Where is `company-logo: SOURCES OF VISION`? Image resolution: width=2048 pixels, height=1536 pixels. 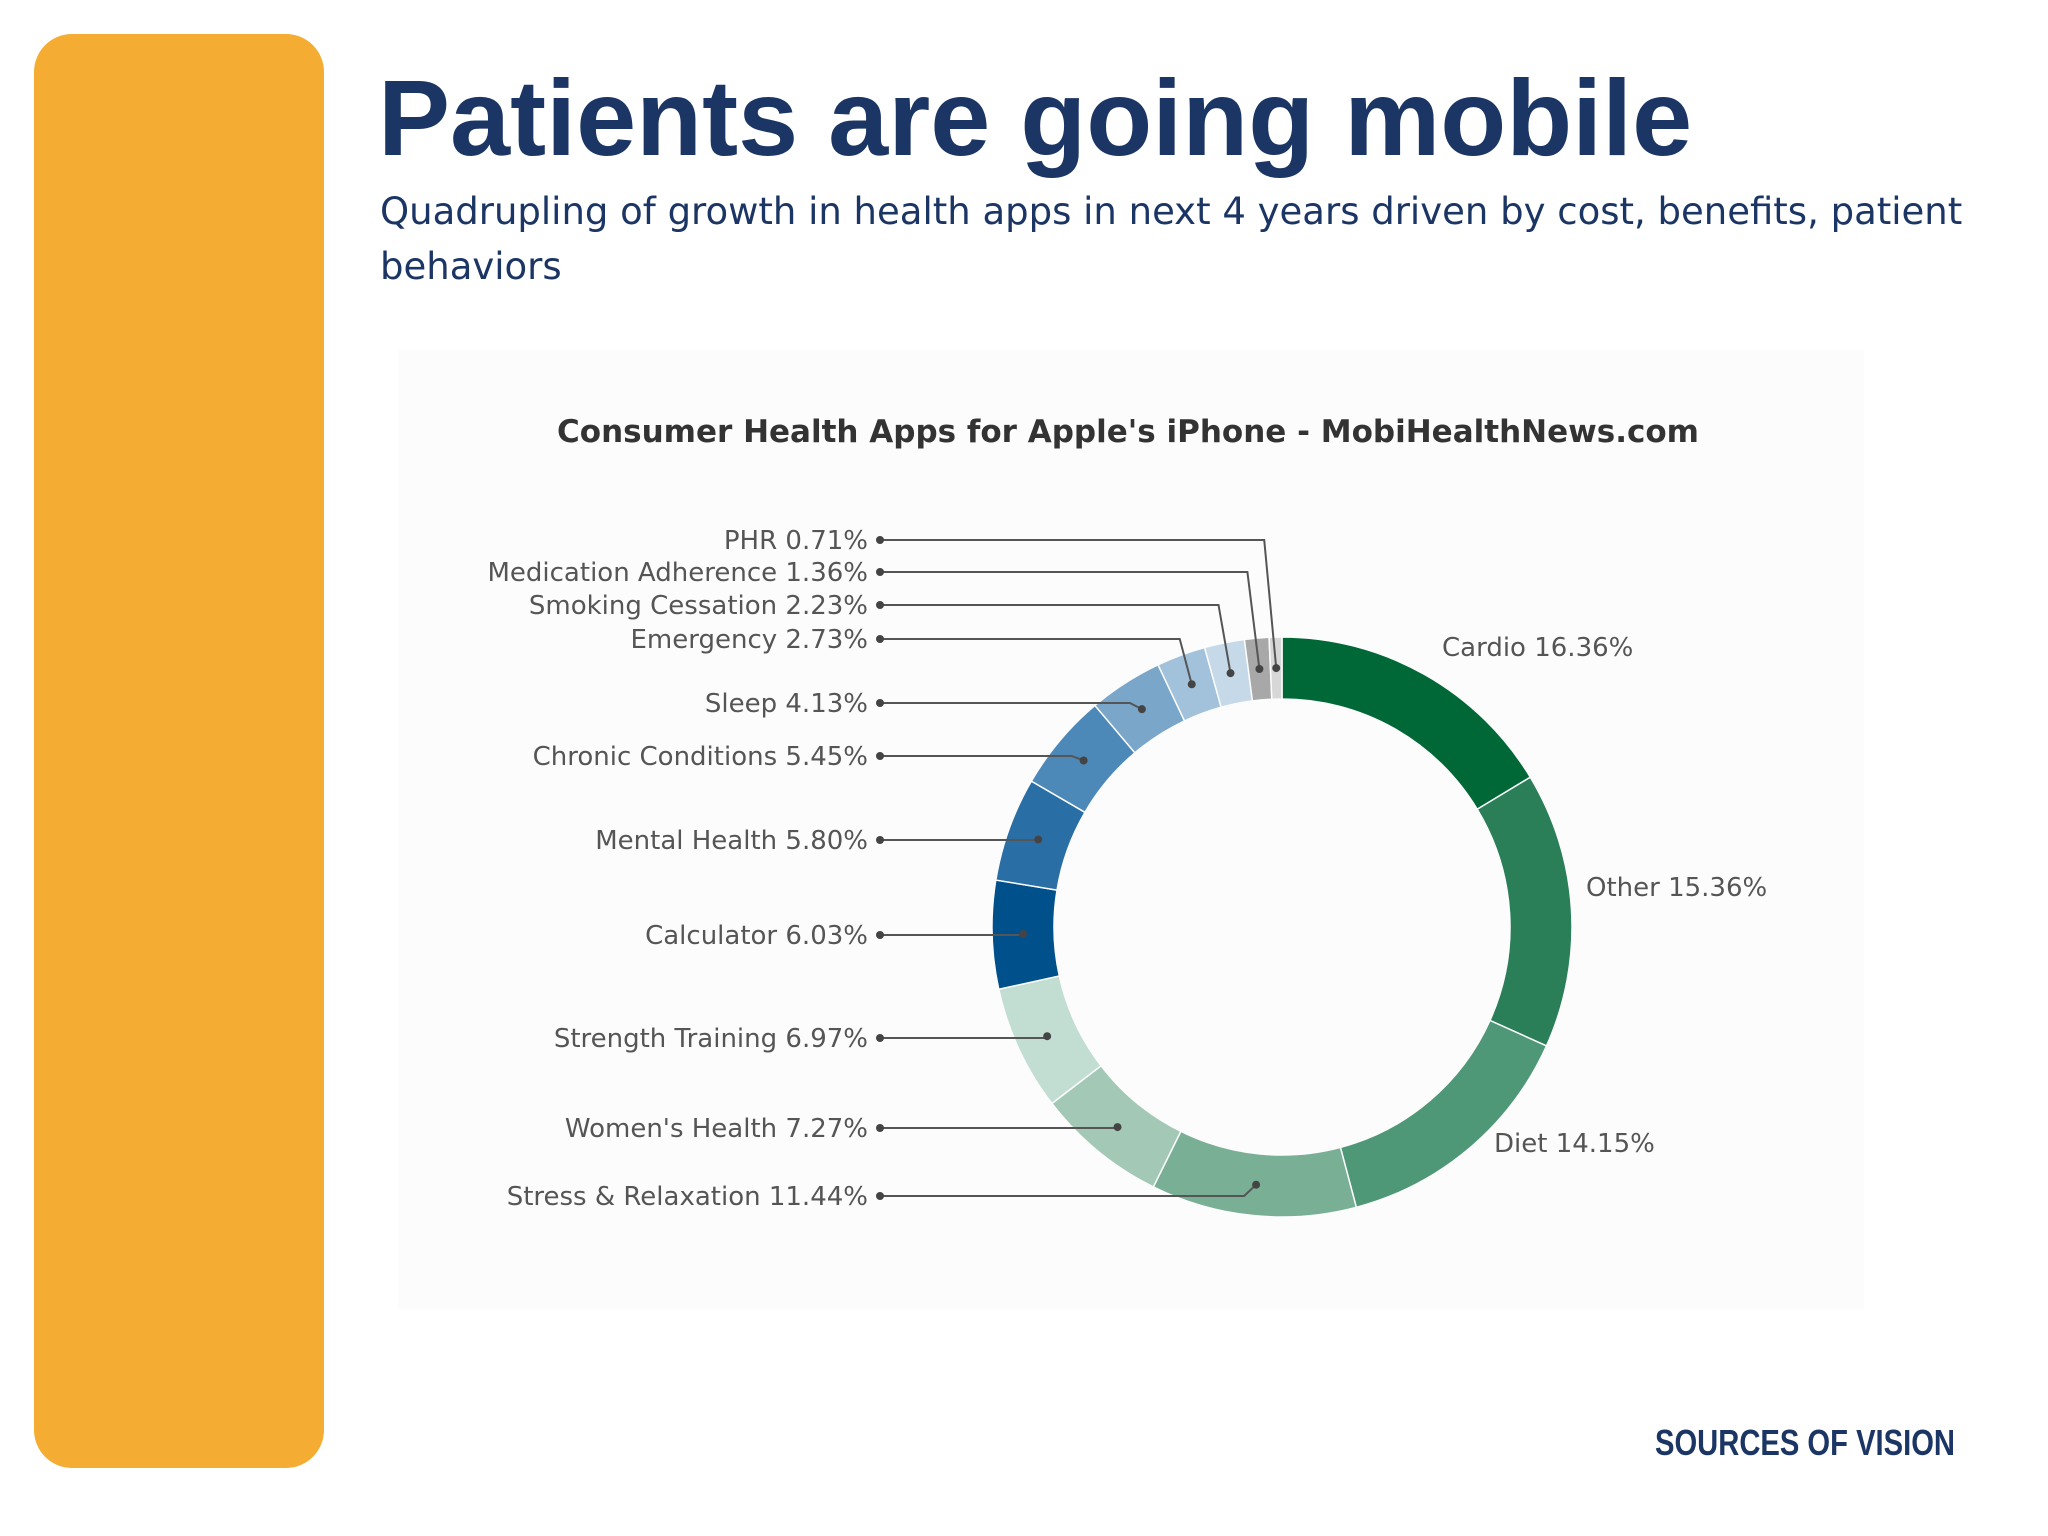
company-logo: SOURCES OF VISION is located at coordinates (1805, 1443).